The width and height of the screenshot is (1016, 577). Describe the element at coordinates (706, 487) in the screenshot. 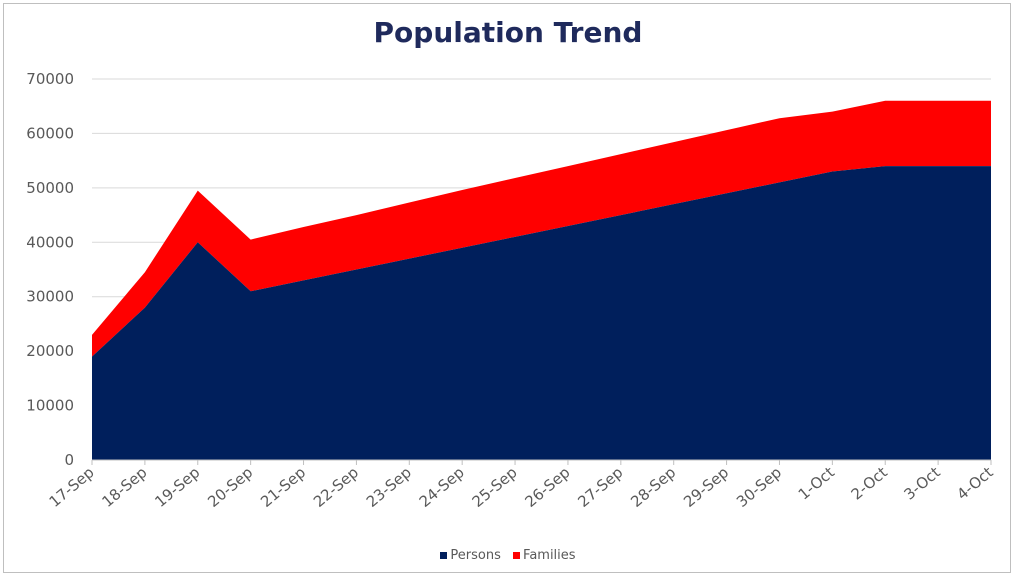

I see `x-tick-label-29-Sep: 29-Sep` at that location.